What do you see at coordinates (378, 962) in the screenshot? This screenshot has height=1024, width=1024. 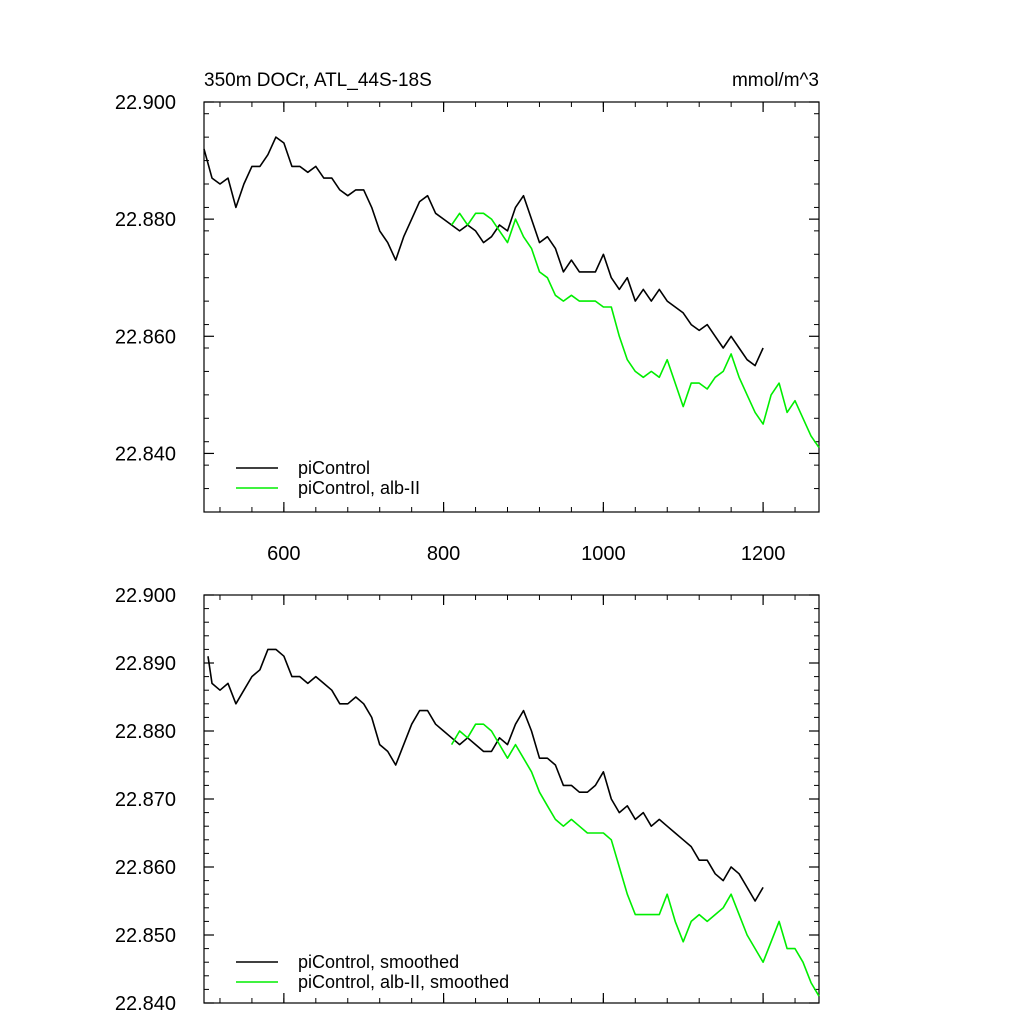 I see `legend-label: piControl, smoothed` at bounding box center [378, 962].